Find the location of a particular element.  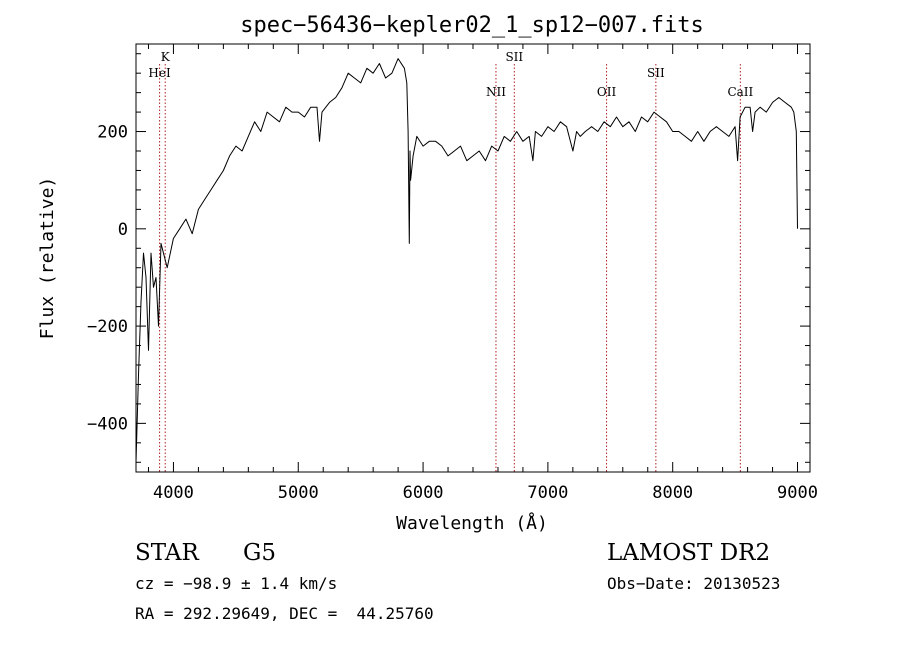

x-tick-label-4: 8000 is located at coordinates (672, 493).